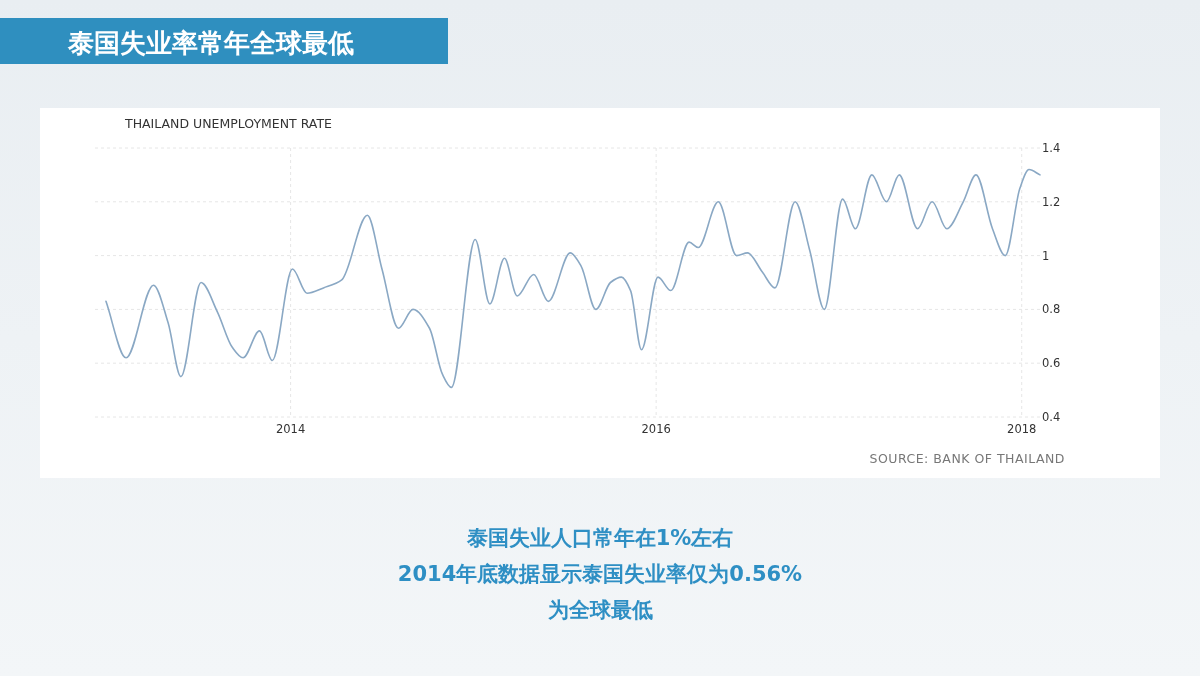 Image resolution: width=1200 pixels, height=676 pixels. I want to click on y-tick-label: 0.4, so click(1051, 417).